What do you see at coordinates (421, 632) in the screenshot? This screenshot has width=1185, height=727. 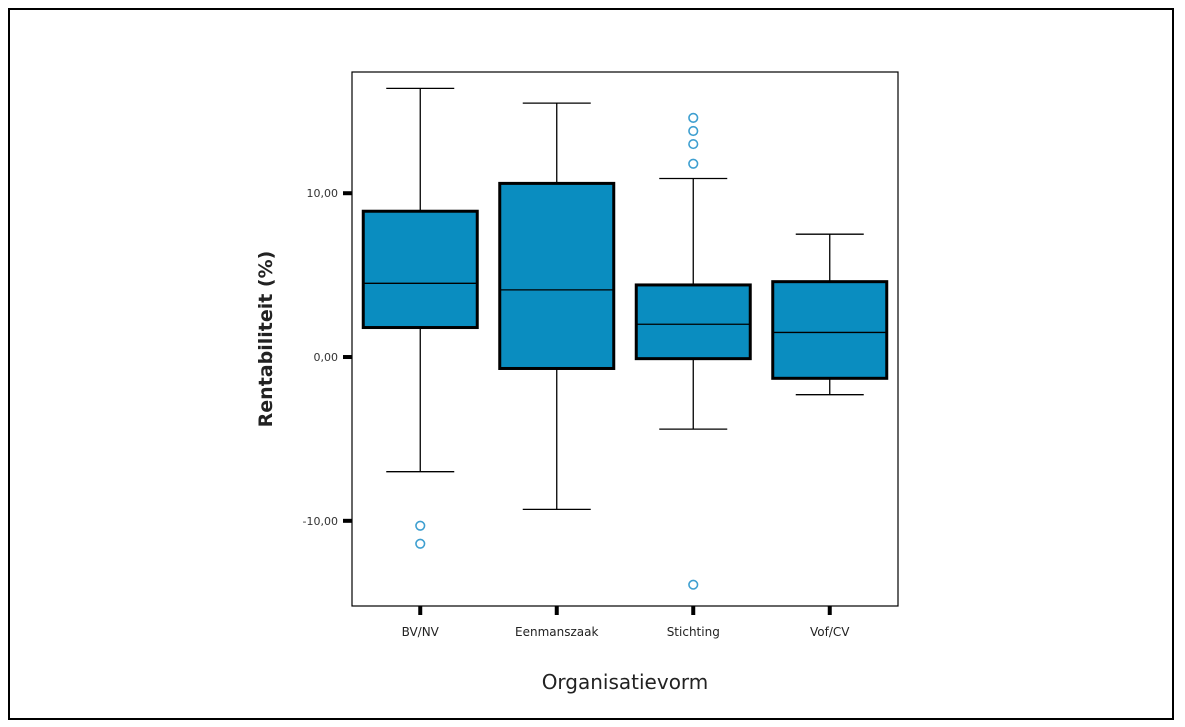 I see `x-tick-label: BV/NV` at bounding box center [421, 632].